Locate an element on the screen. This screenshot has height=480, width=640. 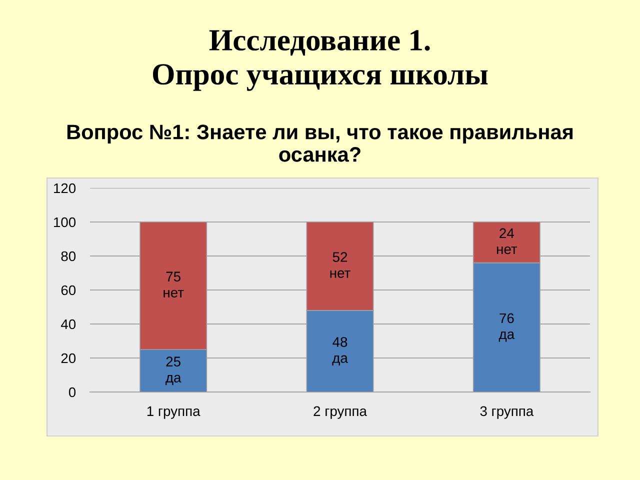
x-tick-label: 2 группа is located at coordinates (340, 412).